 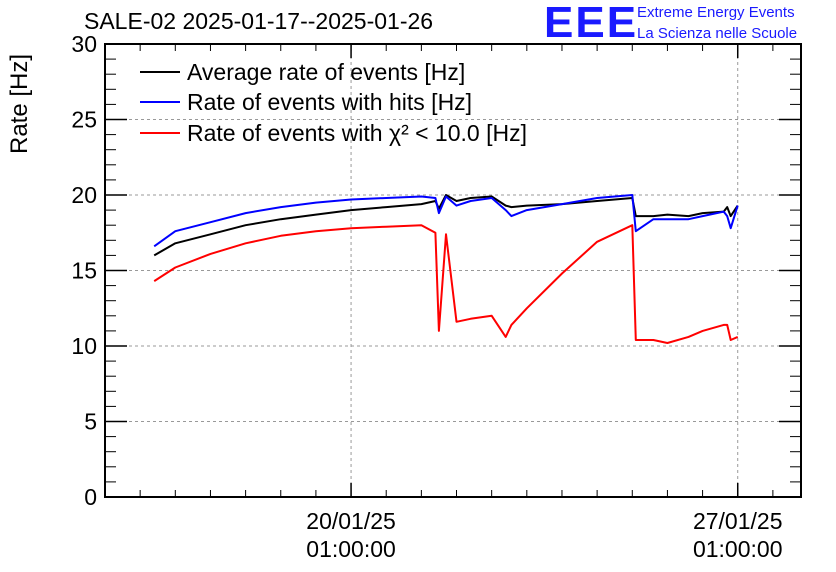 What do you see at coordinates (738, 521) in the screenshot?
I see `x-tick-label: 27/01/25` at bounding box center [738, 521].